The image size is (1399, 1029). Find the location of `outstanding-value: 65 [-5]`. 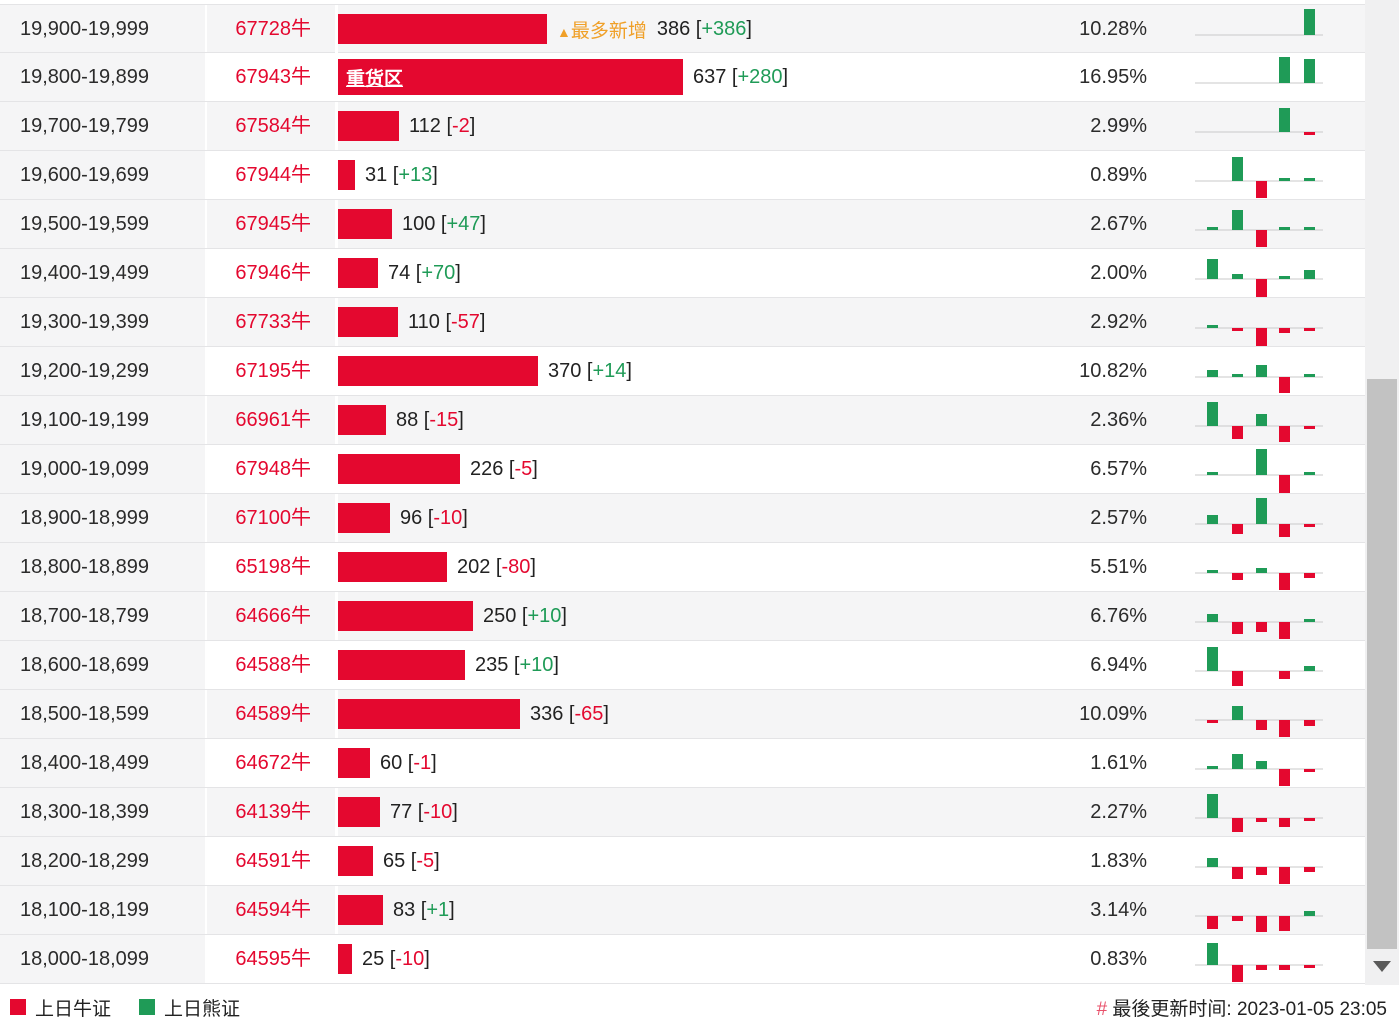

outstanding-value: 65 [-5] is located at coordinates (411, 860).